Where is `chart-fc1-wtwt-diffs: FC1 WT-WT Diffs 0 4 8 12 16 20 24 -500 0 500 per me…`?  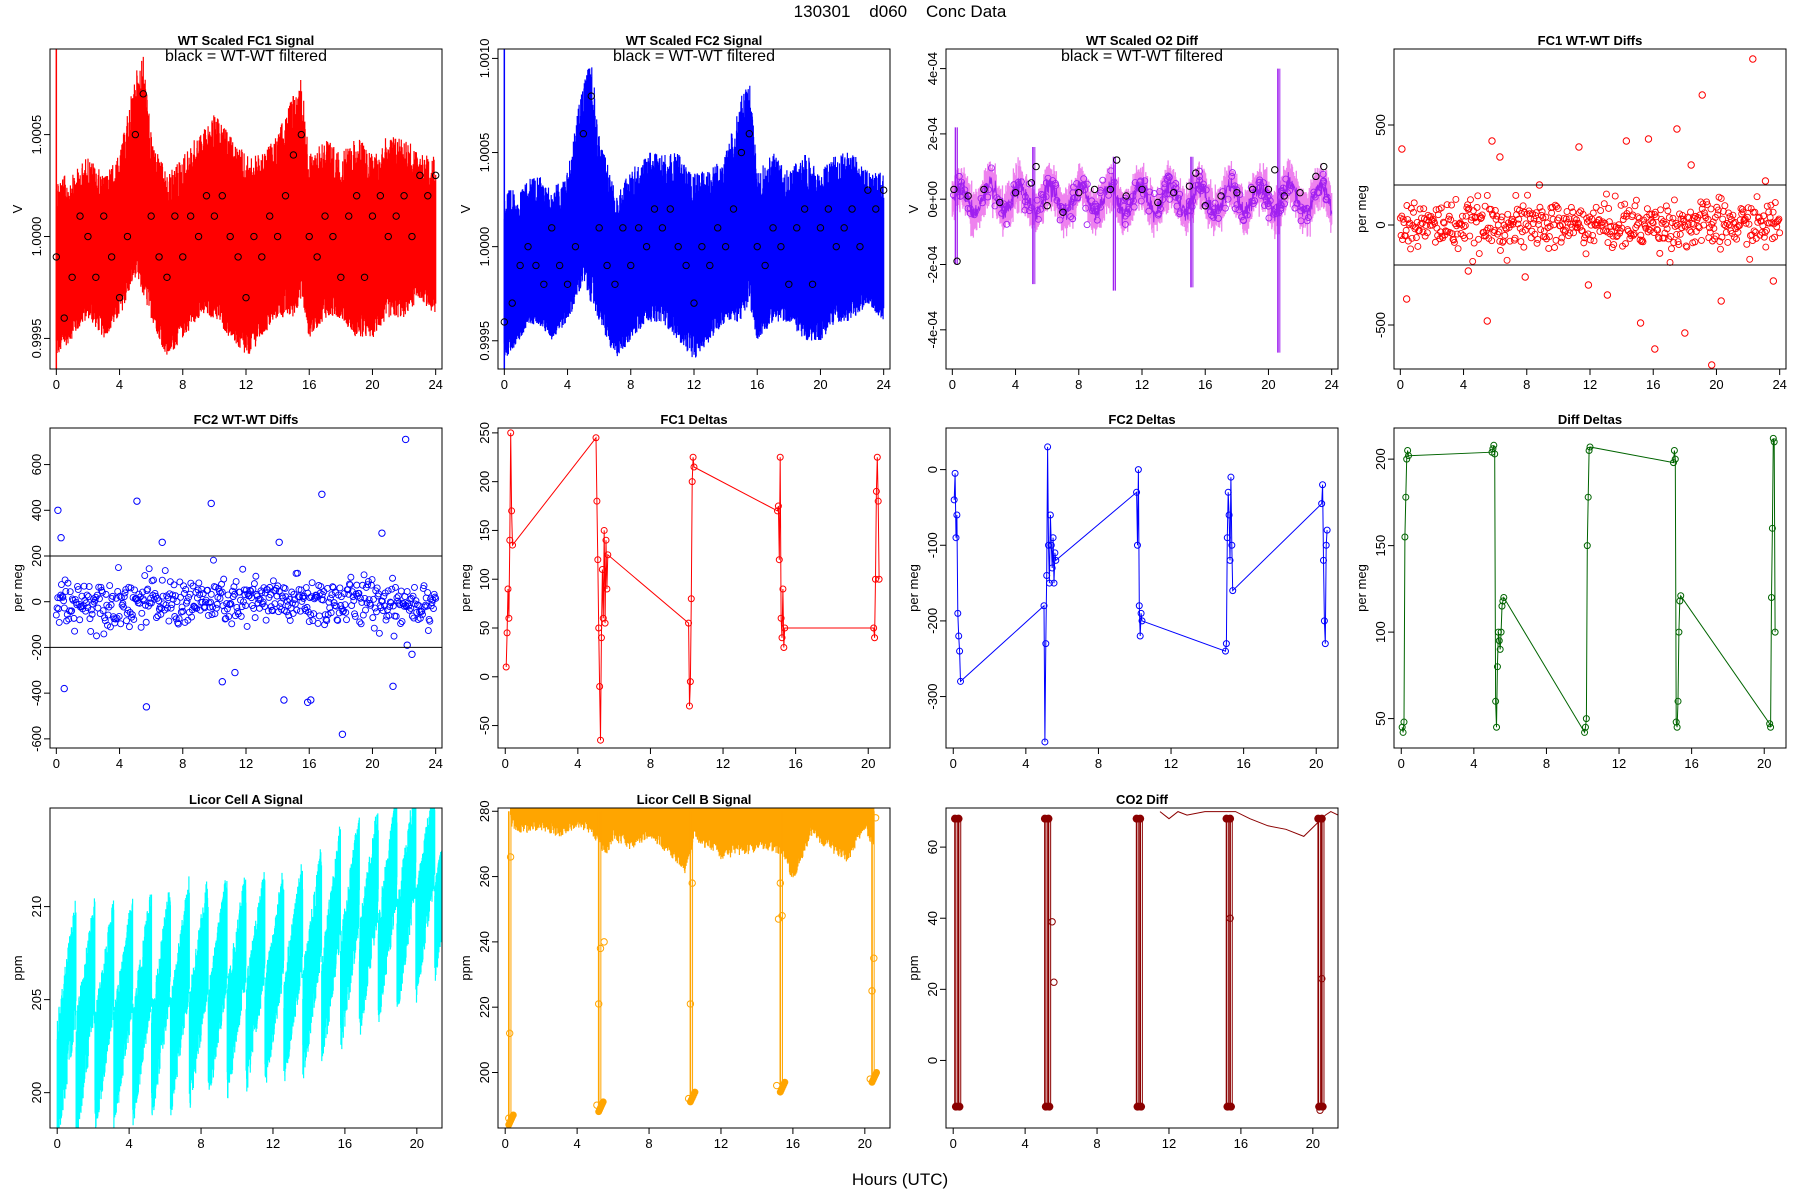 chart-fc1-wtwt-diffs: FC1 WT-WT Diffs 0 4 8 12 16 20 24 -500 0 500 per me… is located at coordinates (1570, 212).